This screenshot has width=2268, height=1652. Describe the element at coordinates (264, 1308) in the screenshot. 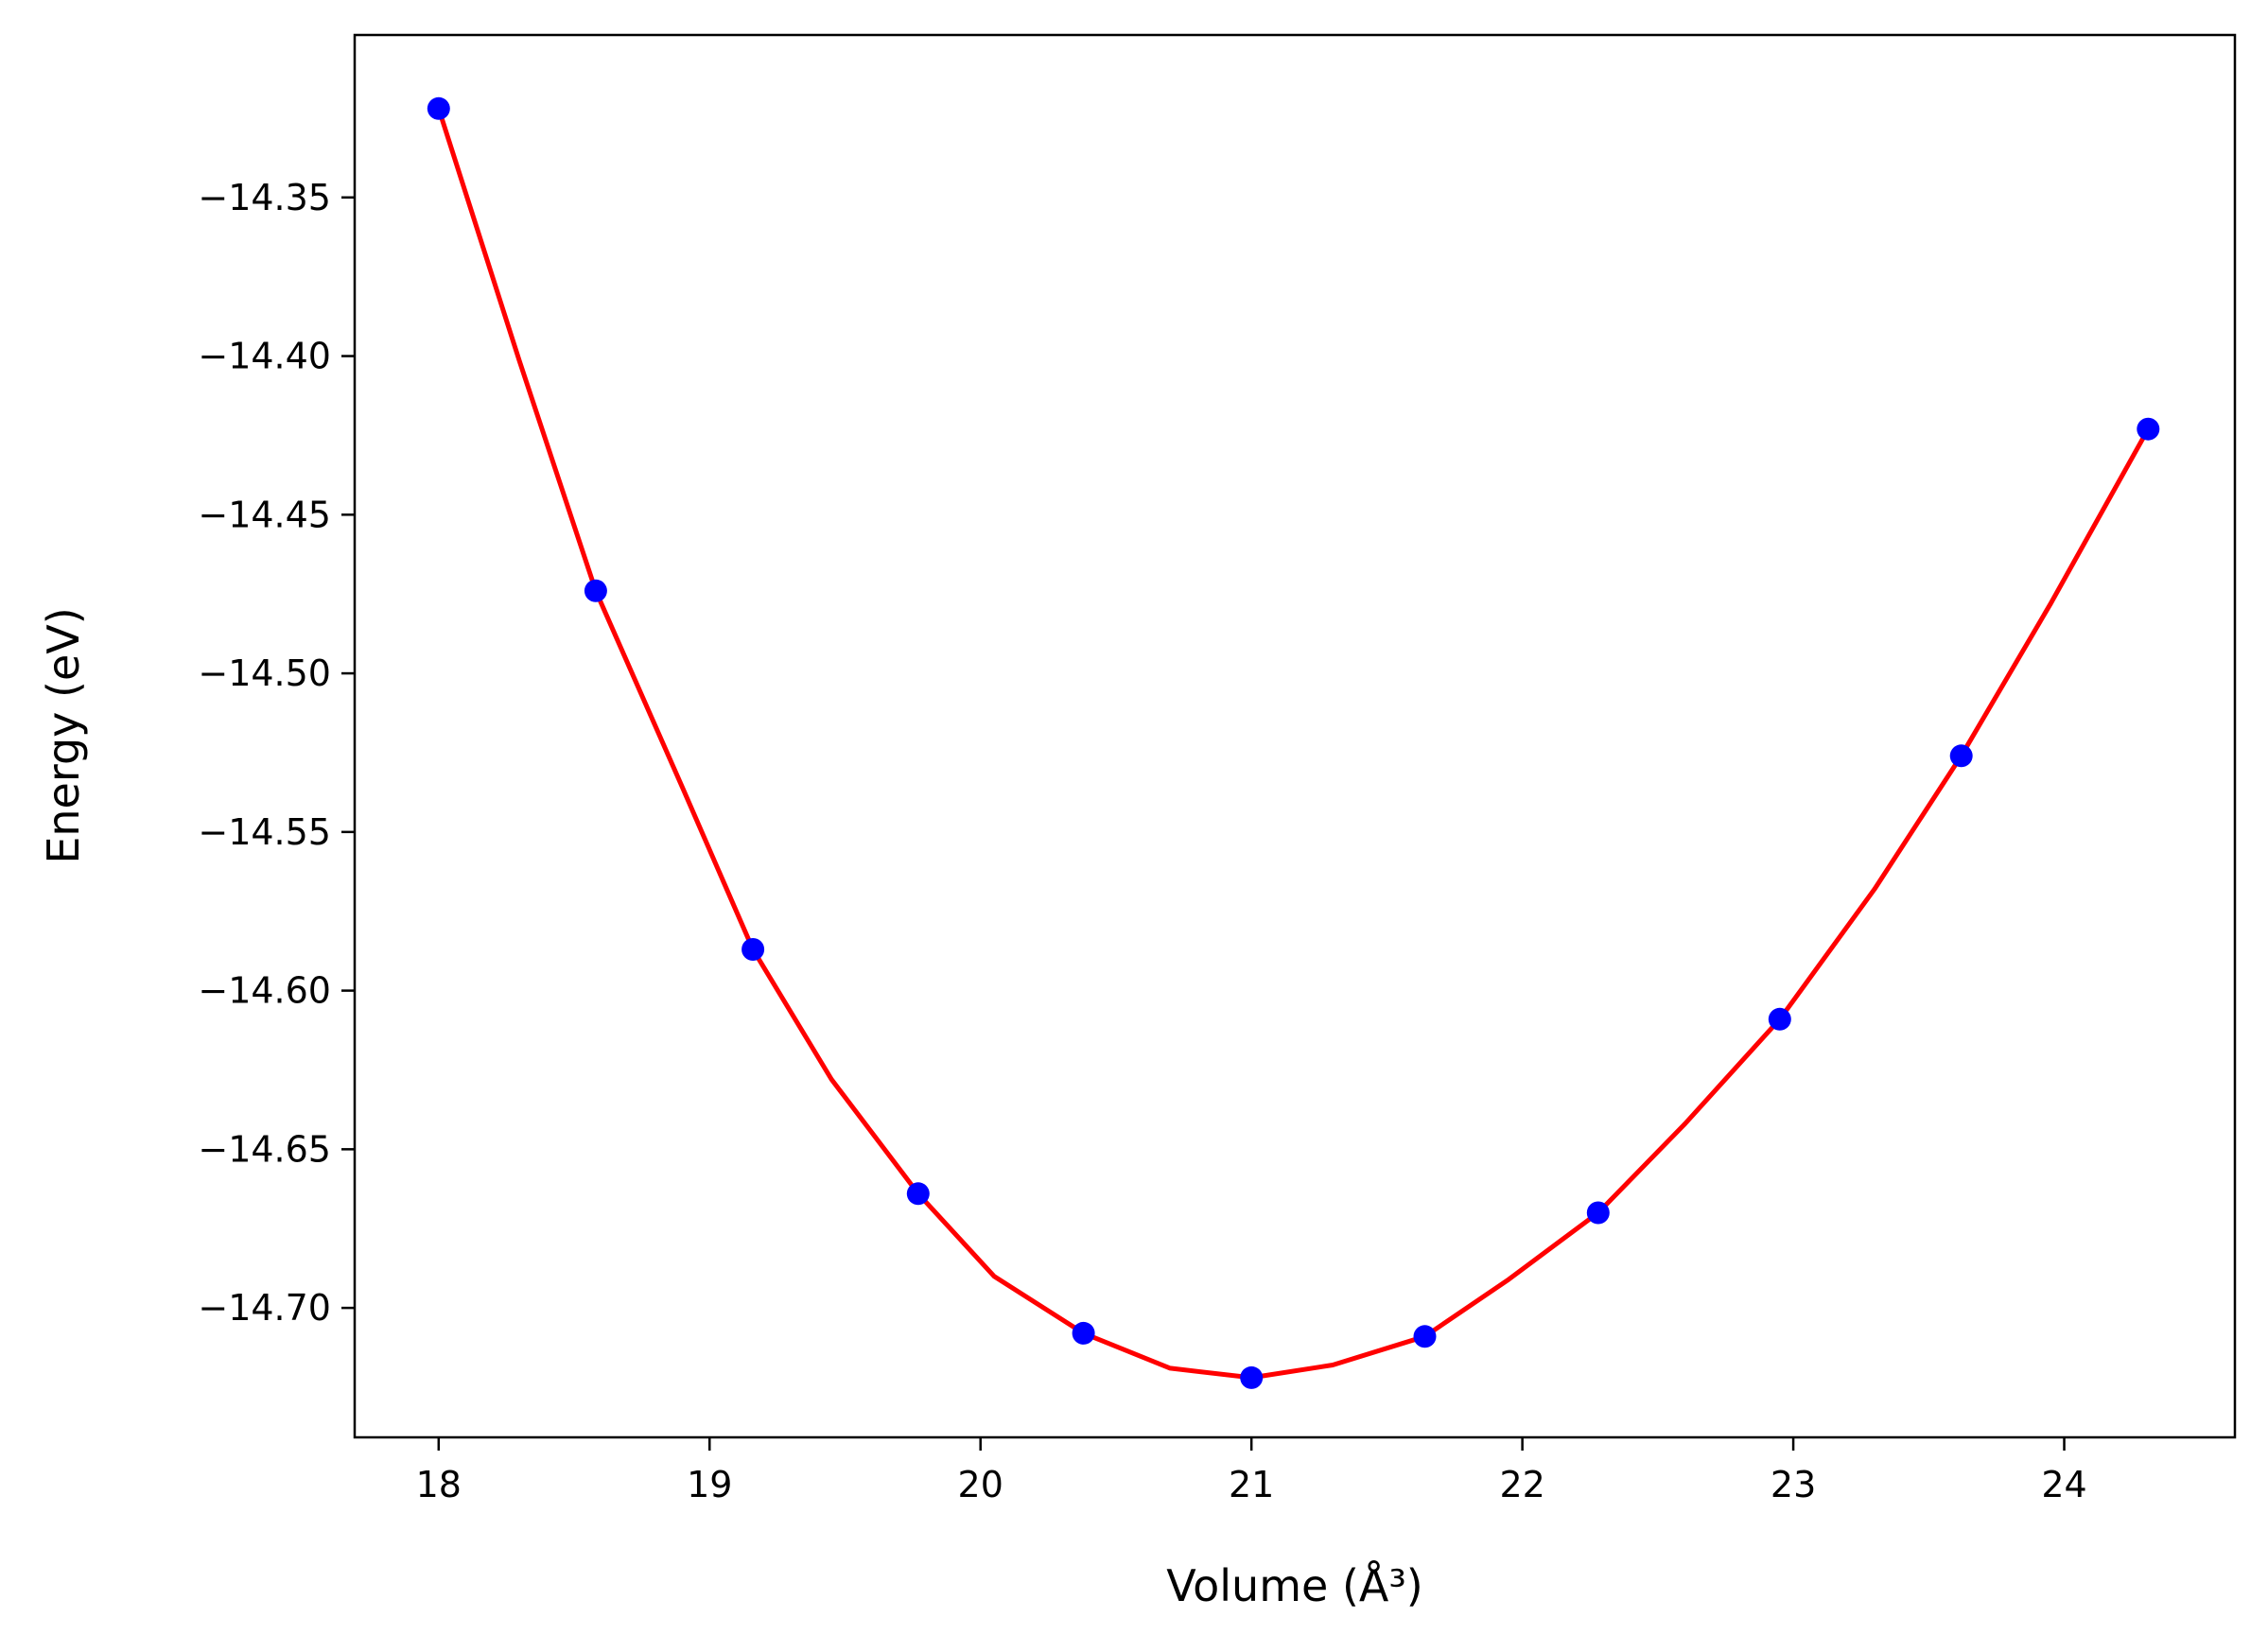

I see `y-tick-label: −14.70` at that location.